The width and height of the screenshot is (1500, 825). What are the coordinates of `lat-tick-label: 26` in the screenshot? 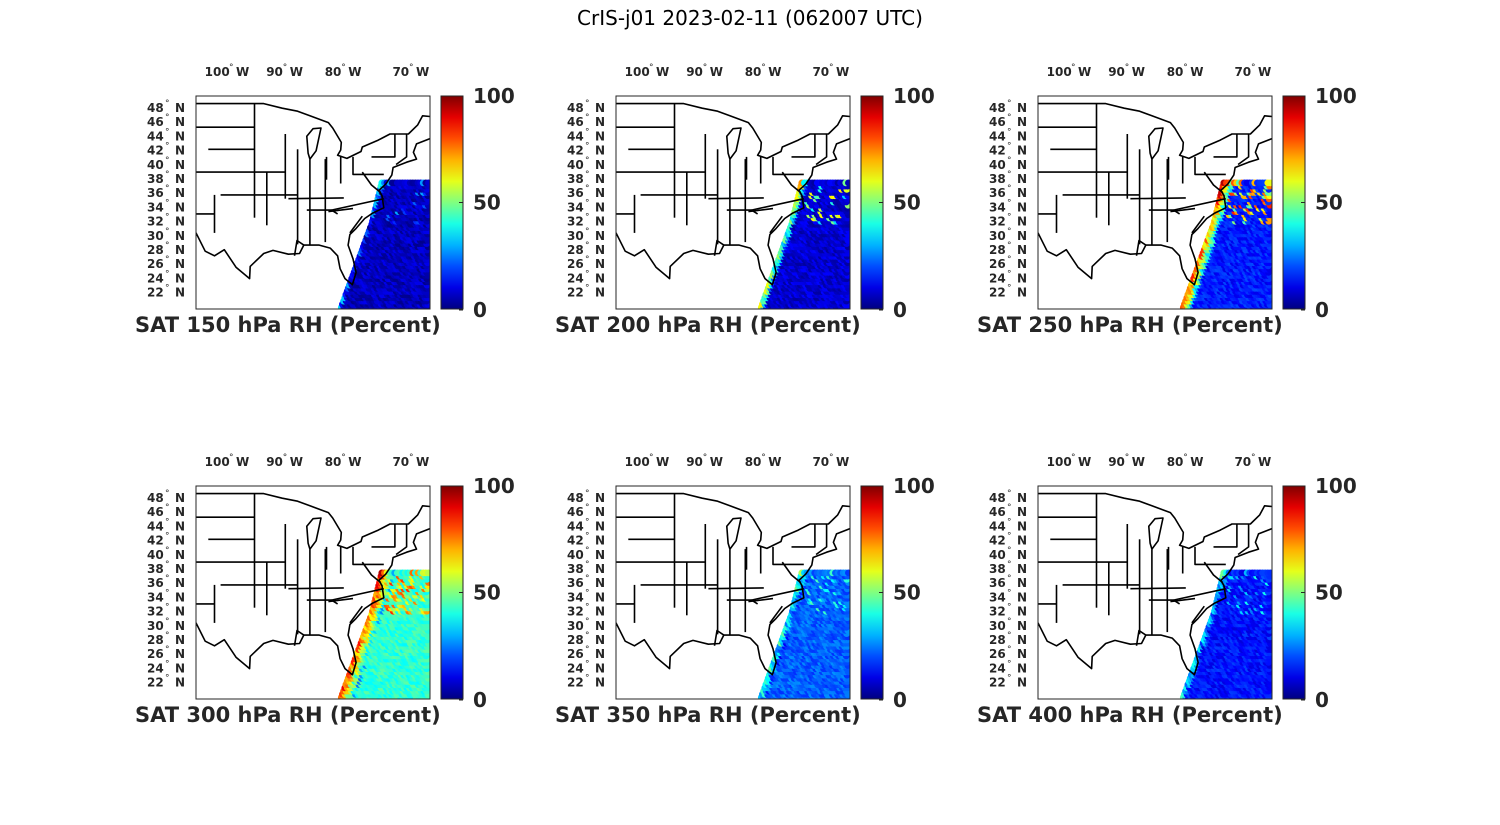 It's located at (997, 264).